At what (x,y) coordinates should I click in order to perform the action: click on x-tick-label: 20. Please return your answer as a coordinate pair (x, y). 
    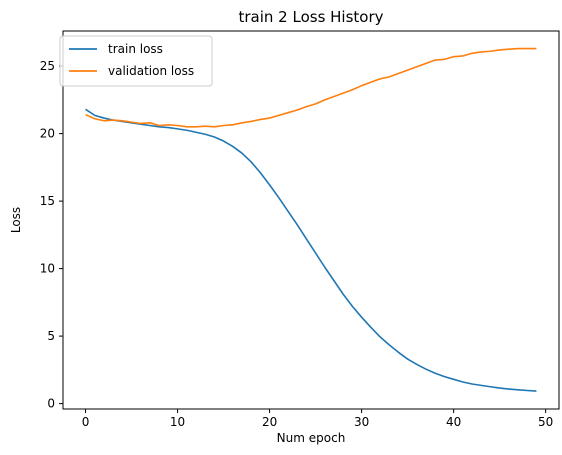
    Looking at the image, I should click on (269, 422).